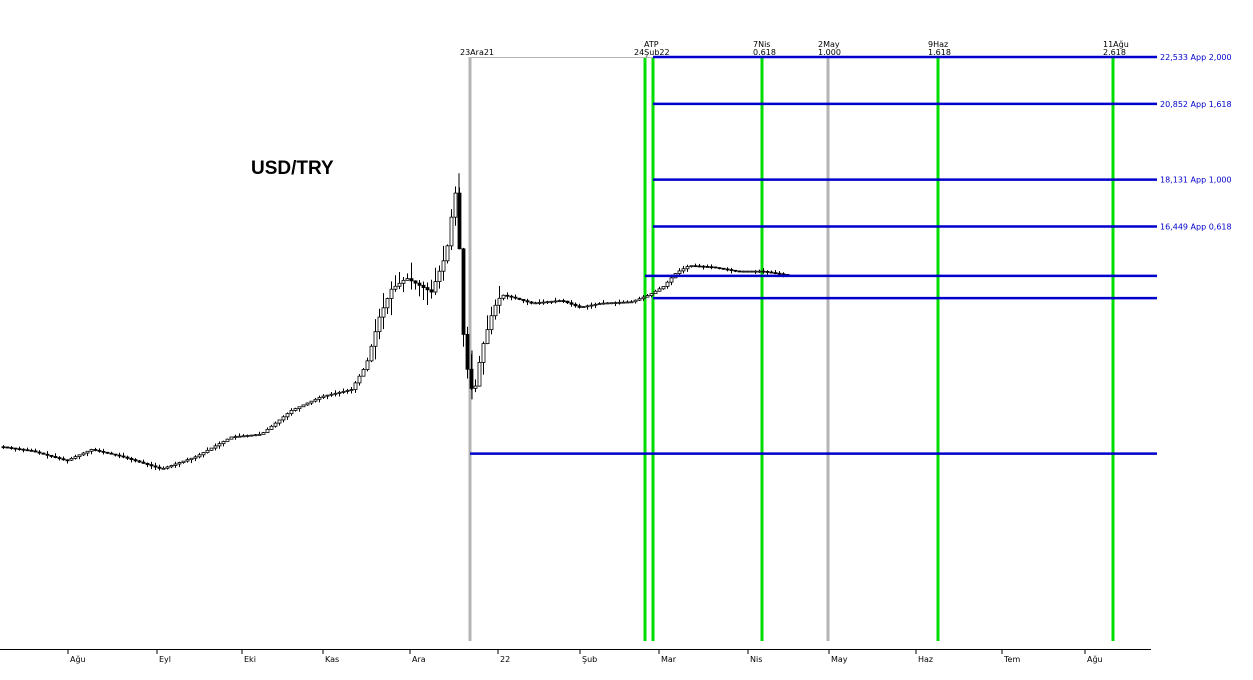  I want to click on x-tick-label: Kas, so click(332, 659).